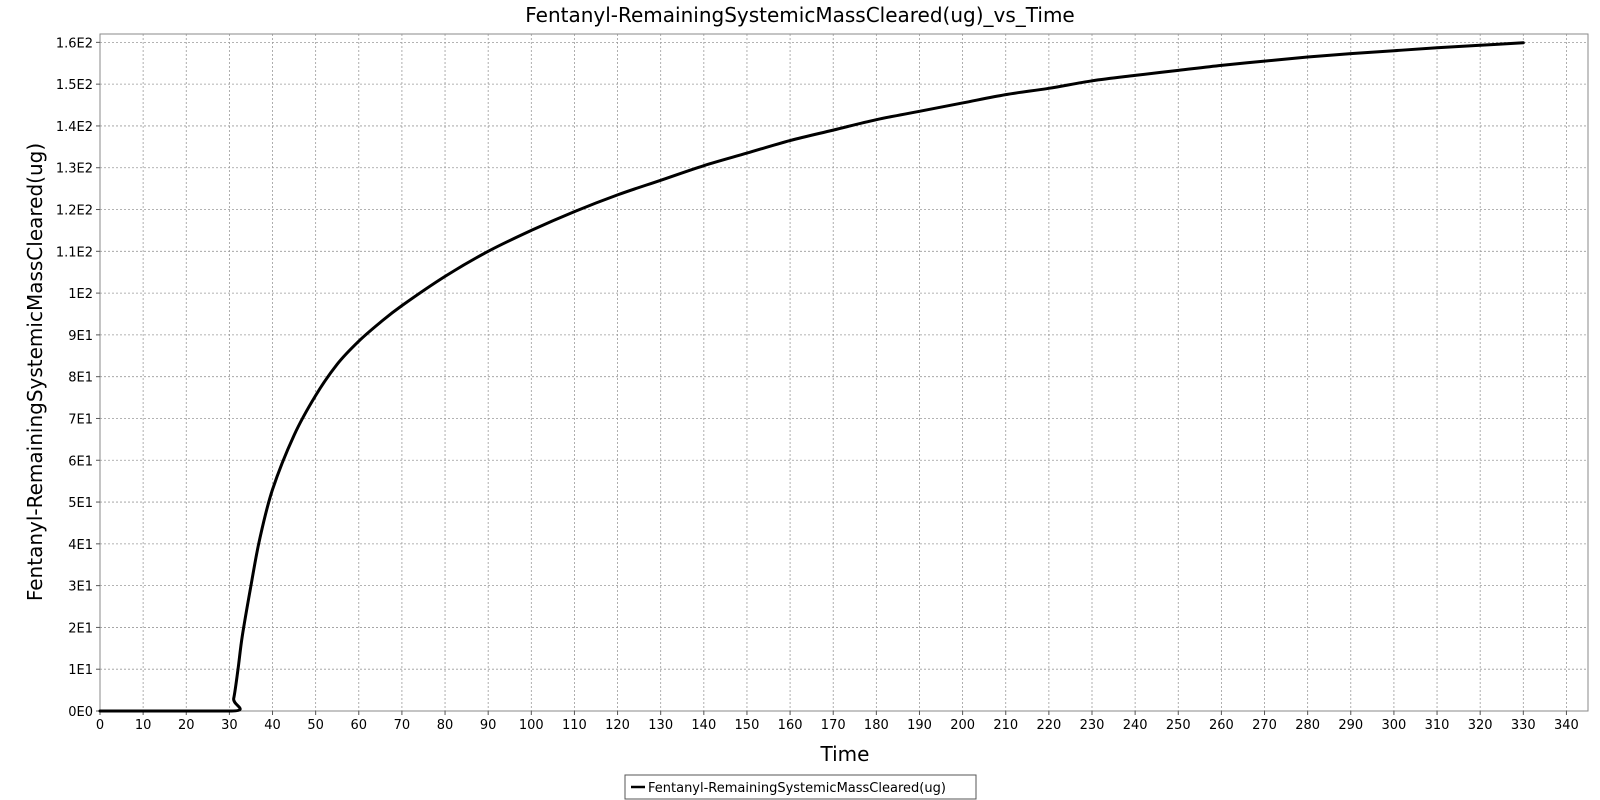 The height and width of the screenshot is (800, 1600). What do you see at coordinates (100, 725) in the screenshot?
I see `x-tick-label: 0` at bounding box center [100, 725].